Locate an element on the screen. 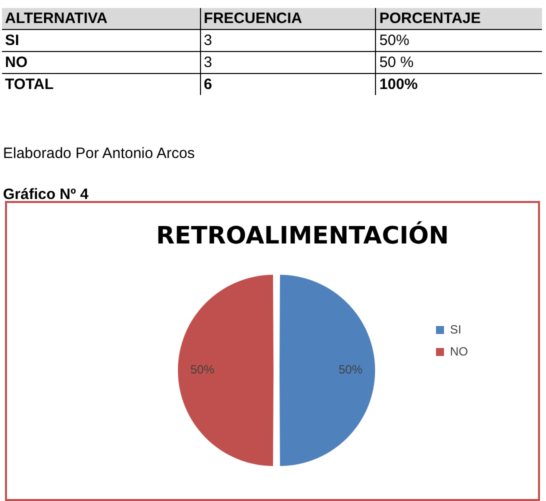 This screenshot has height=501, width=546. text: FRECUENCIA is located at coordinates (288, 19).